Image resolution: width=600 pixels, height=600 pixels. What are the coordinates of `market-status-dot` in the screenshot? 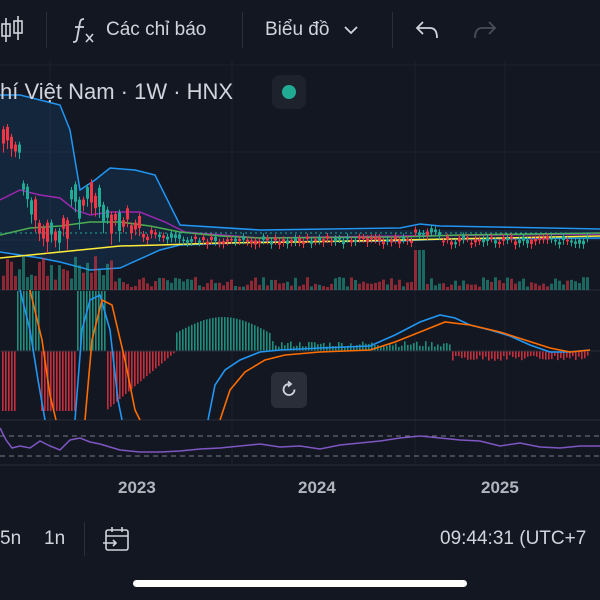 It's located at (289, 92).